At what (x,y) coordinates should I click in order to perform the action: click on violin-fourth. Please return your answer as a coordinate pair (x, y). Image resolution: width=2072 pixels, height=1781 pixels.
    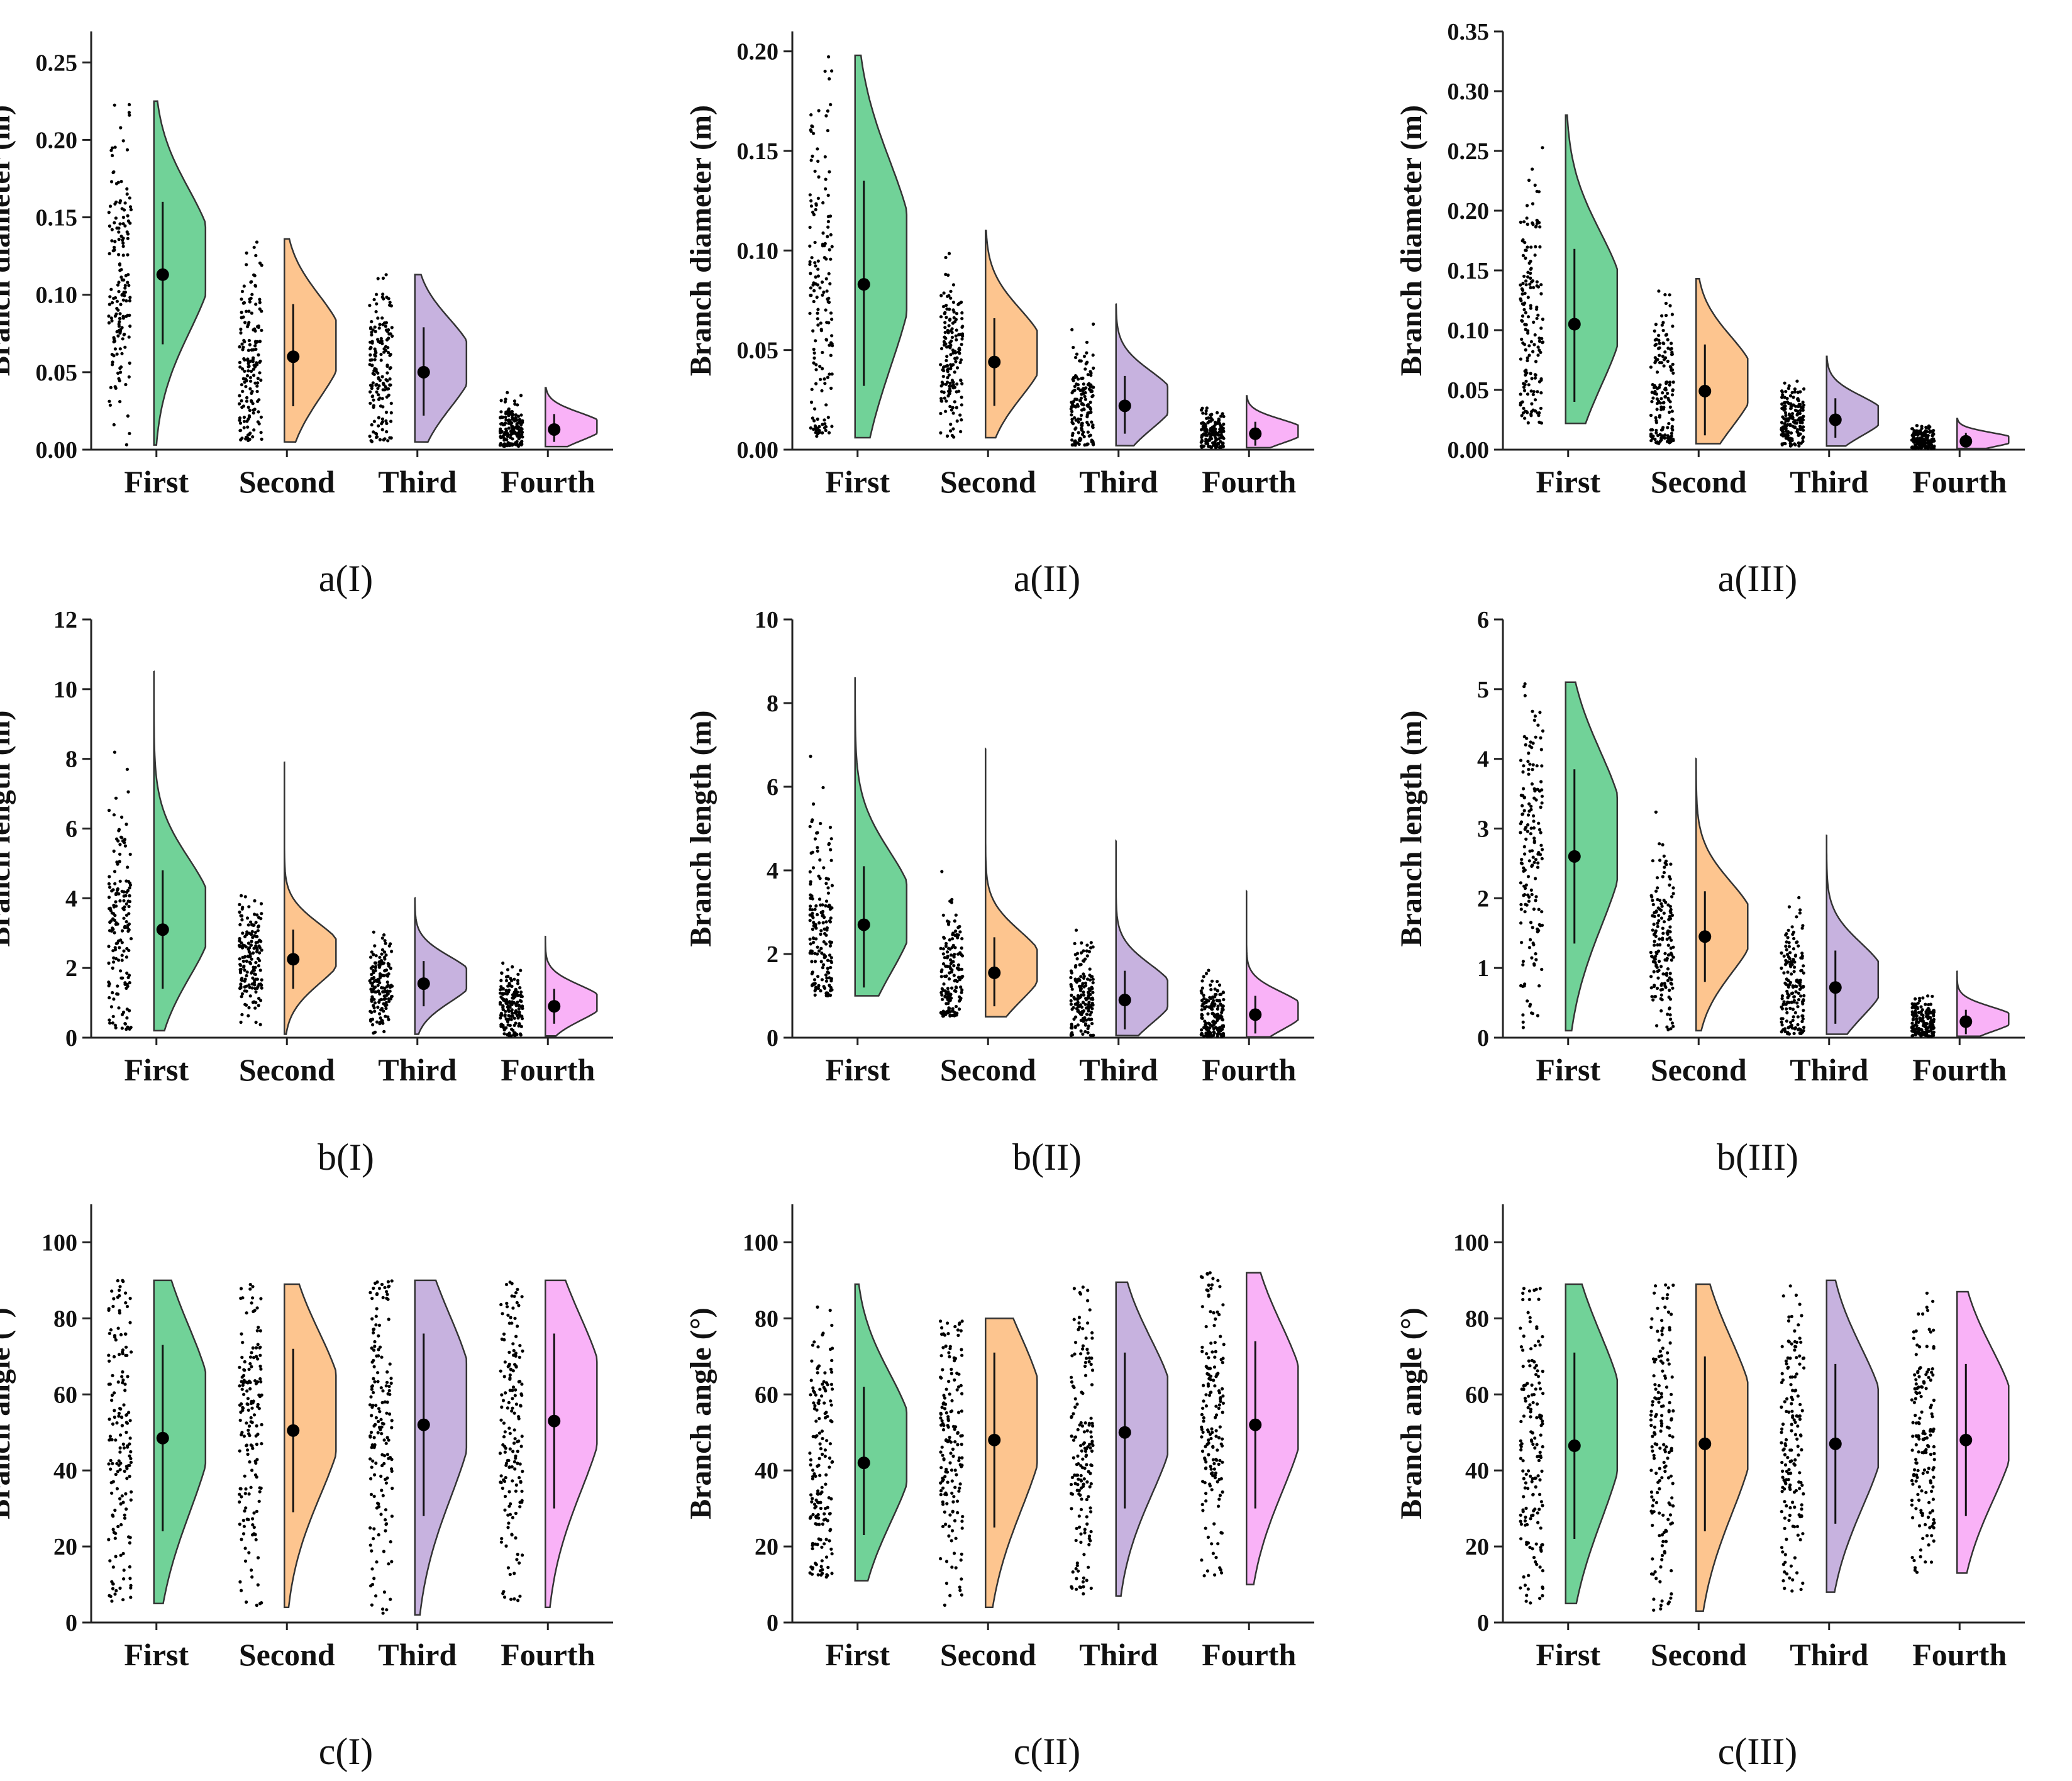
    Looking at the image, I should click on (571, 1444).